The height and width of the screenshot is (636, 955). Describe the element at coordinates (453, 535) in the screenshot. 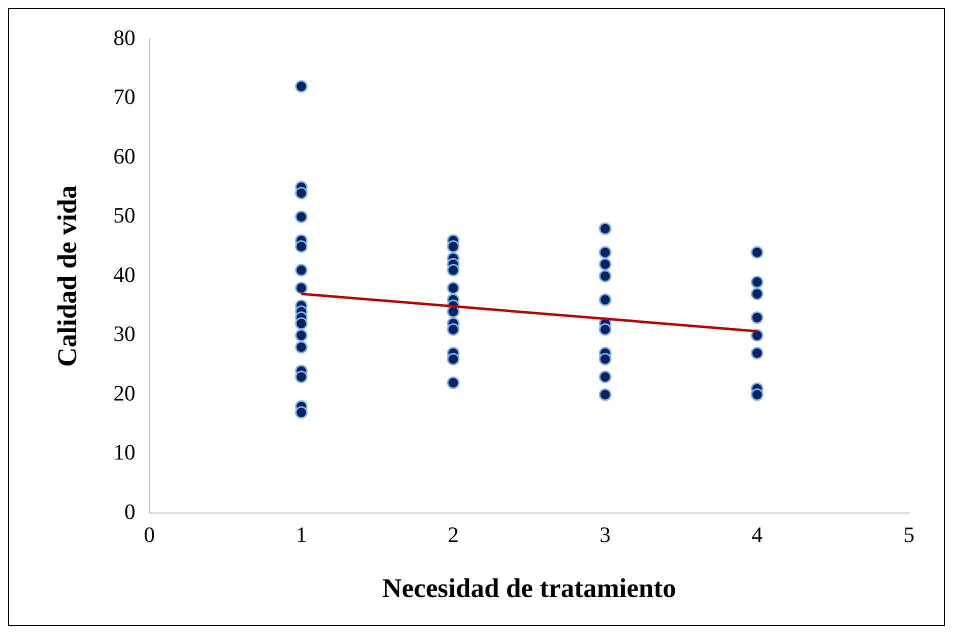

I see `x-tick-label: 2` at that location.